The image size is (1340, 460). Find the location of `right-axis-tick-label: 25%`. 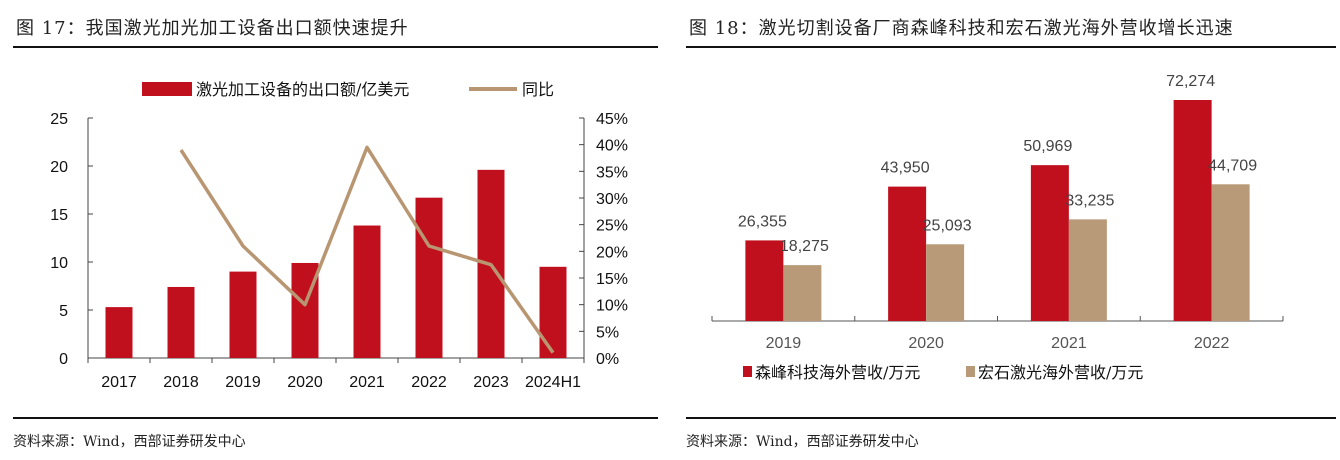

right-axis-tick-label: 25% is located at coordinates (612, 226).